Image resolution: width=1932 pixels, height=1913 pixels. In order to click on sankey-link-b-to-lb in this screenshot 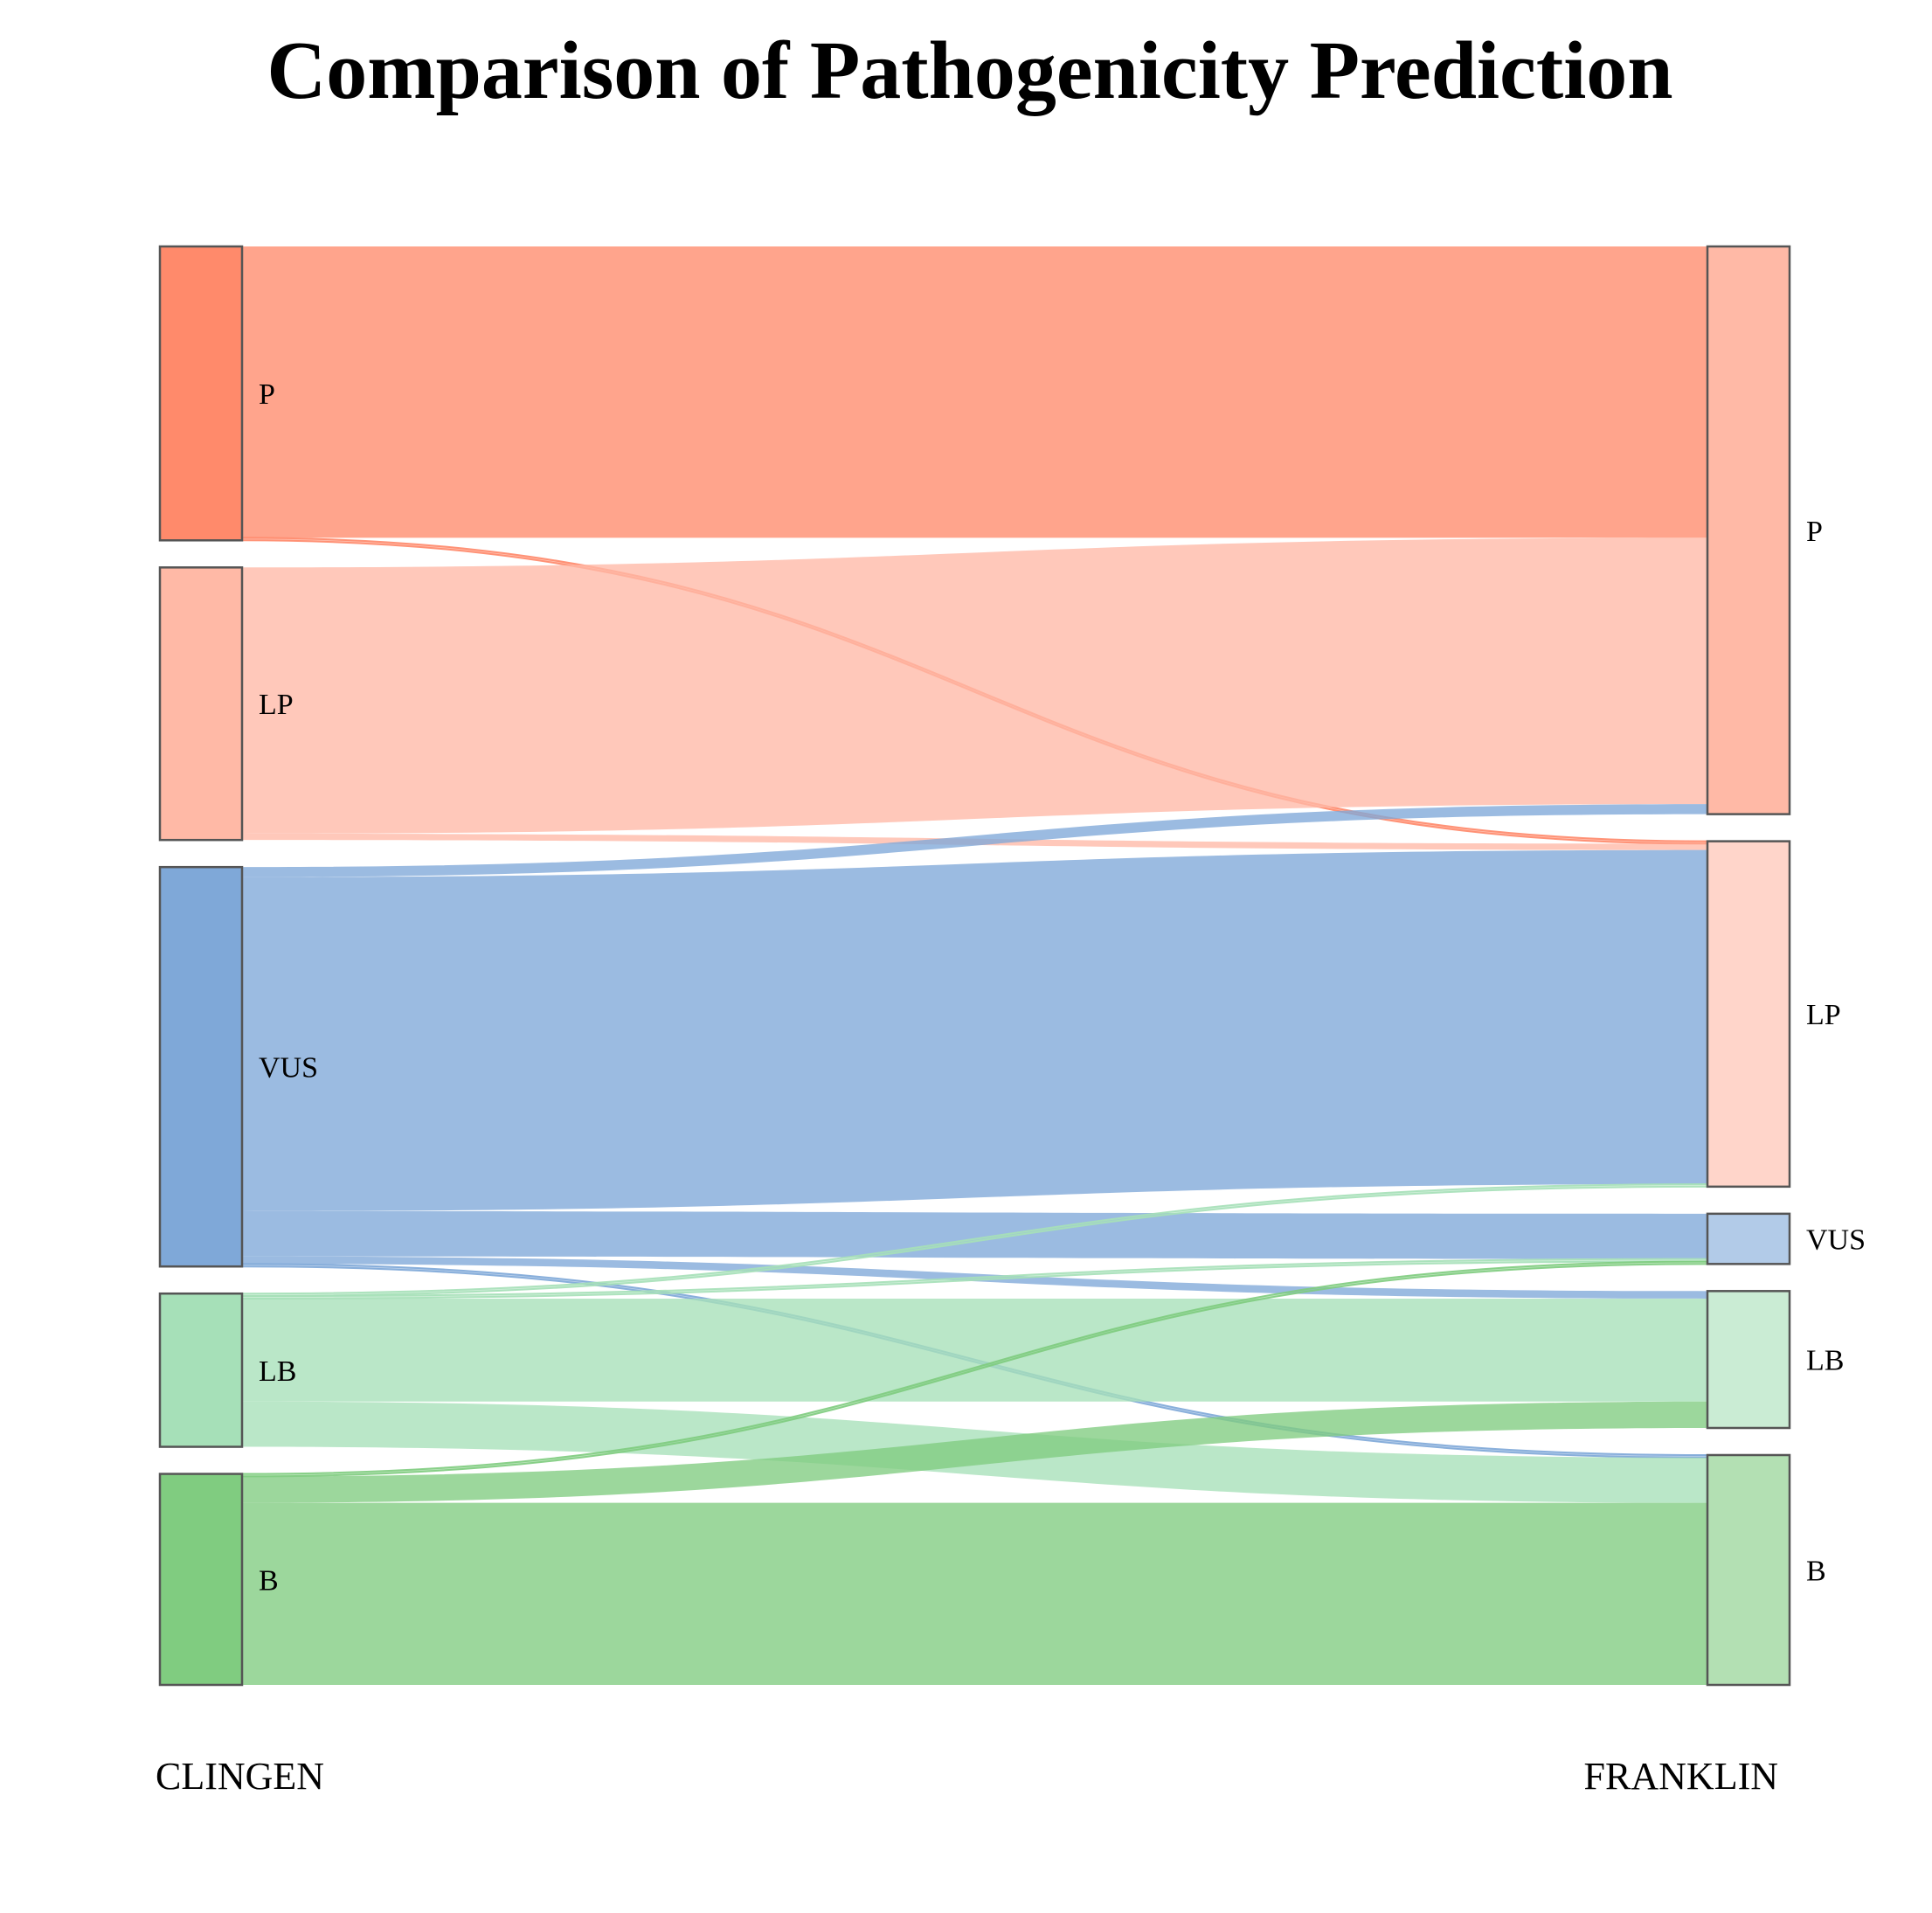, I will do `click(974, 1452)`.